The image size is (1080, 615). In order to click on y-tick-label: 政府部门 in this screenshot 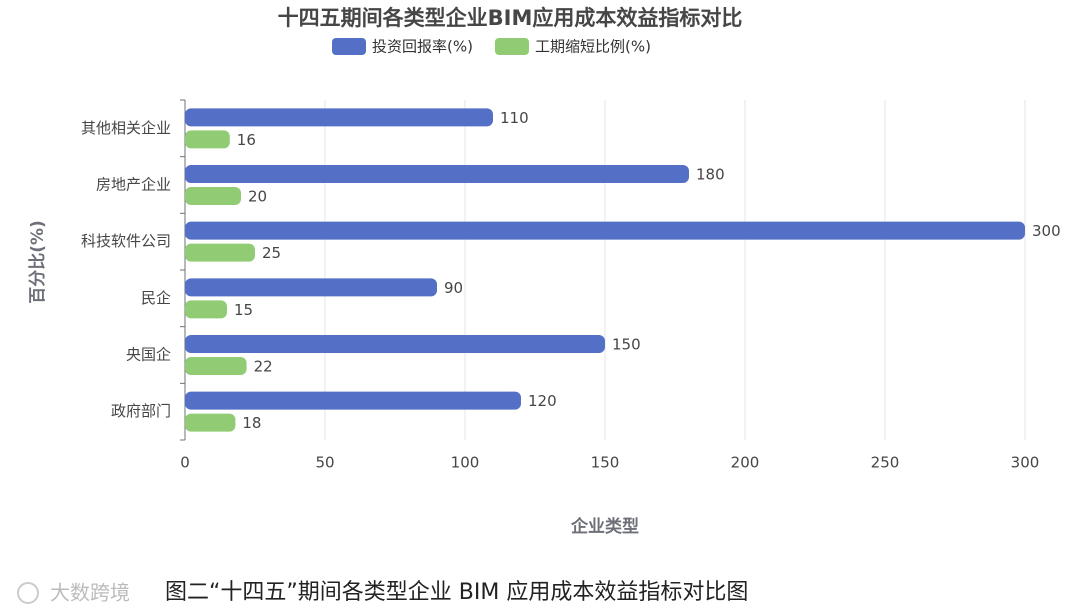, I will do `click(141, 411)`.